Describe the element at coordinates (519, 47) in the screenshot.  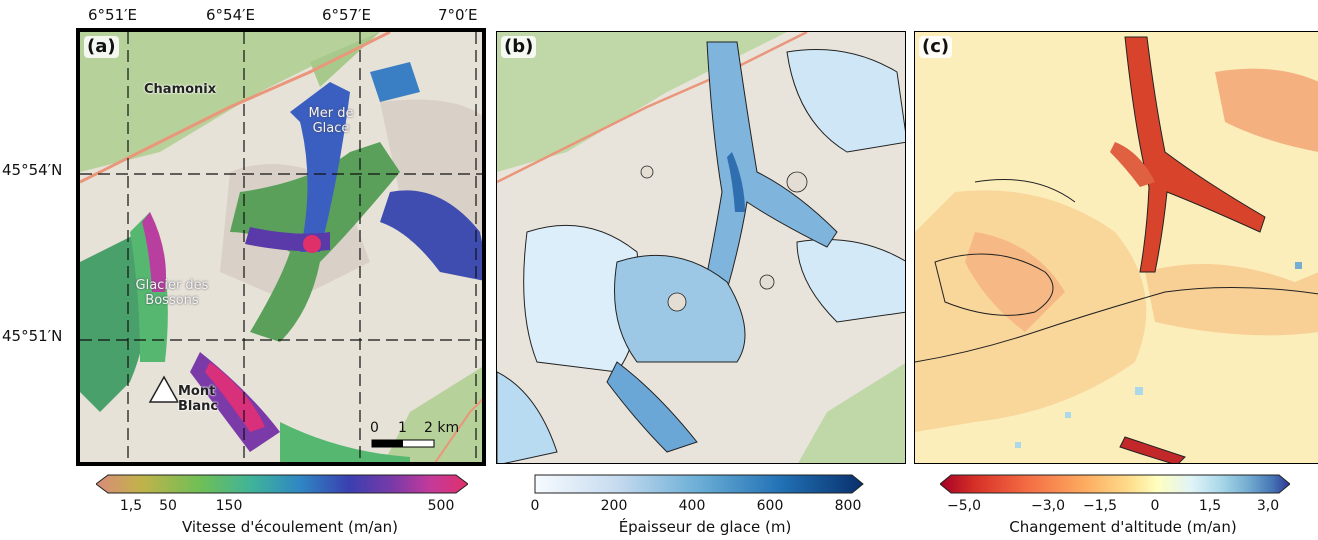
I see `panel-label: (b)` at that location.